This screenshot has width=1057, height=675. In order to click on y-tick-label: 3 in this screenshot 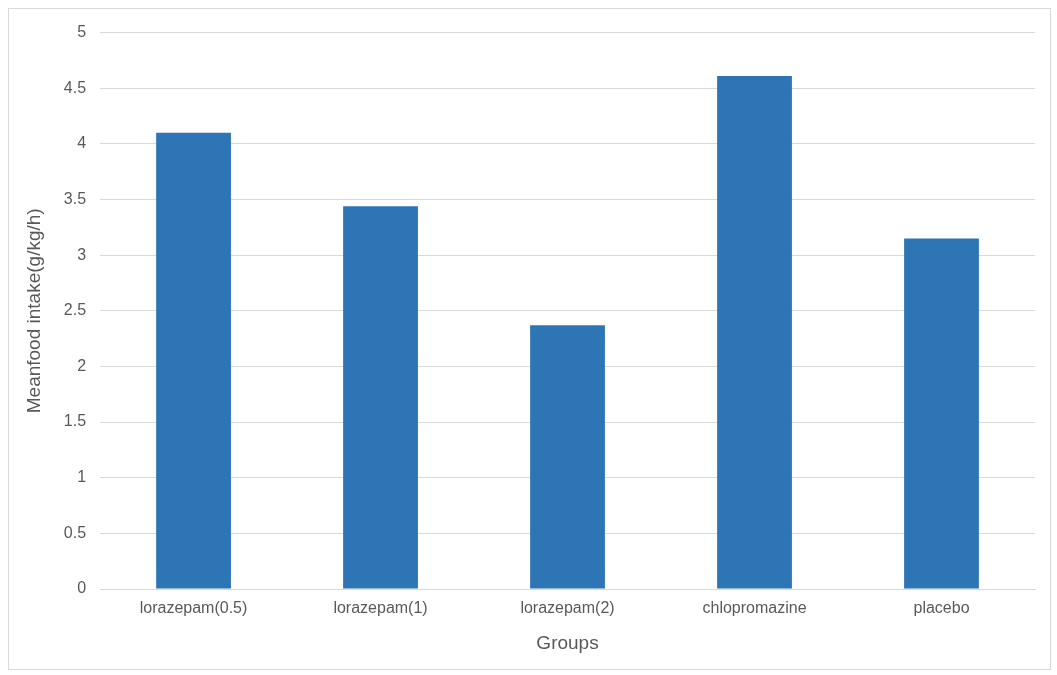, I will do `click(82, 254)`.